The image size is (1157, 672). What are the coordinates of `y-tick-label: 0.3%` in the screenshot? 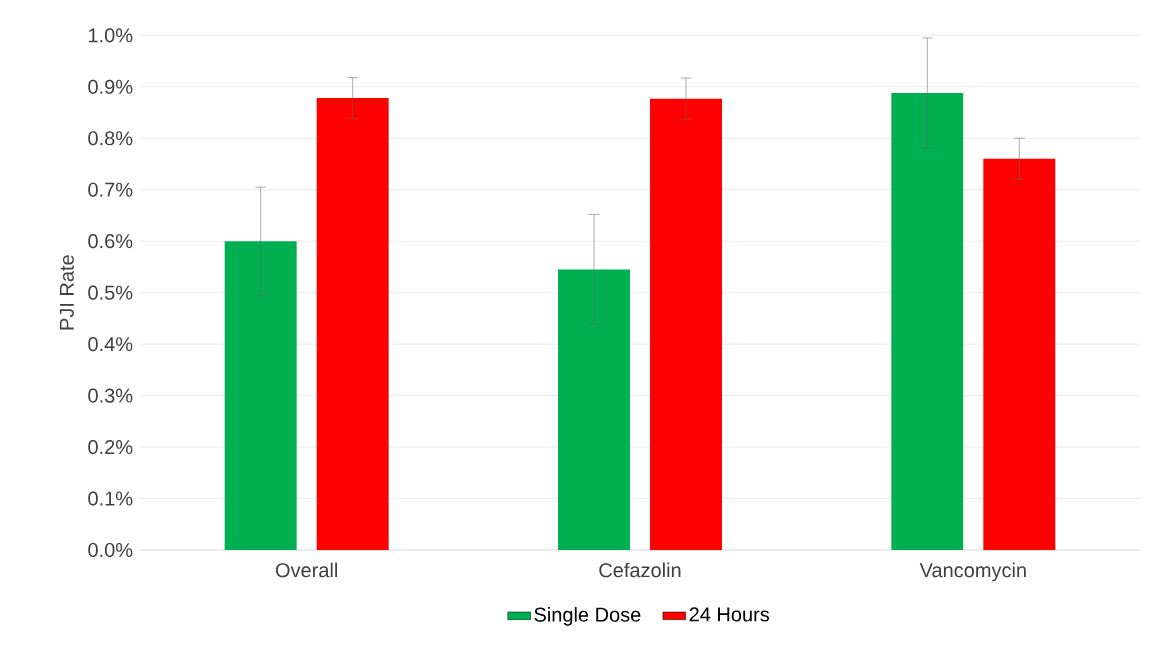 It's located at (110, 395).